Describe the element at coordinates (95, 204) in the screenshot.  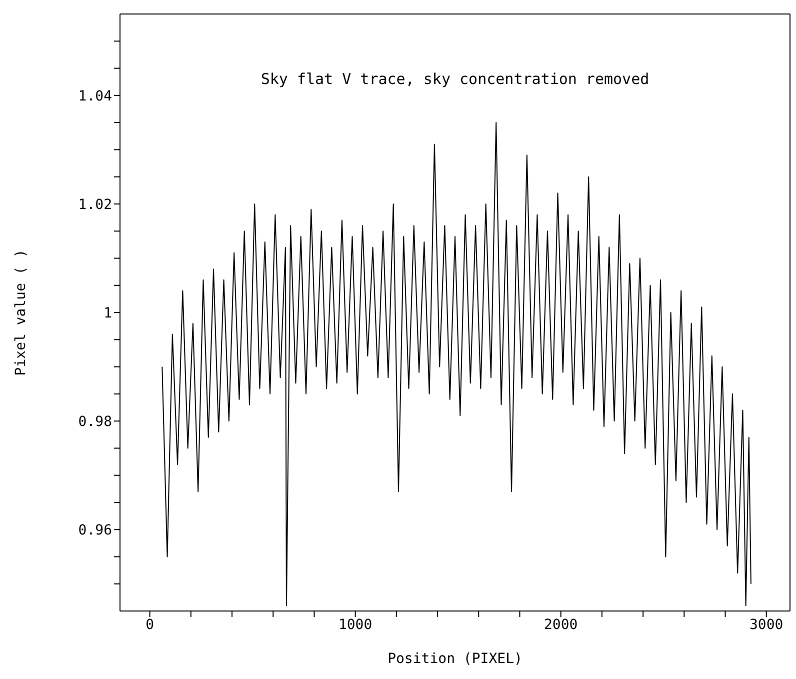
I see `y-tick-label: 1.02` at that location.